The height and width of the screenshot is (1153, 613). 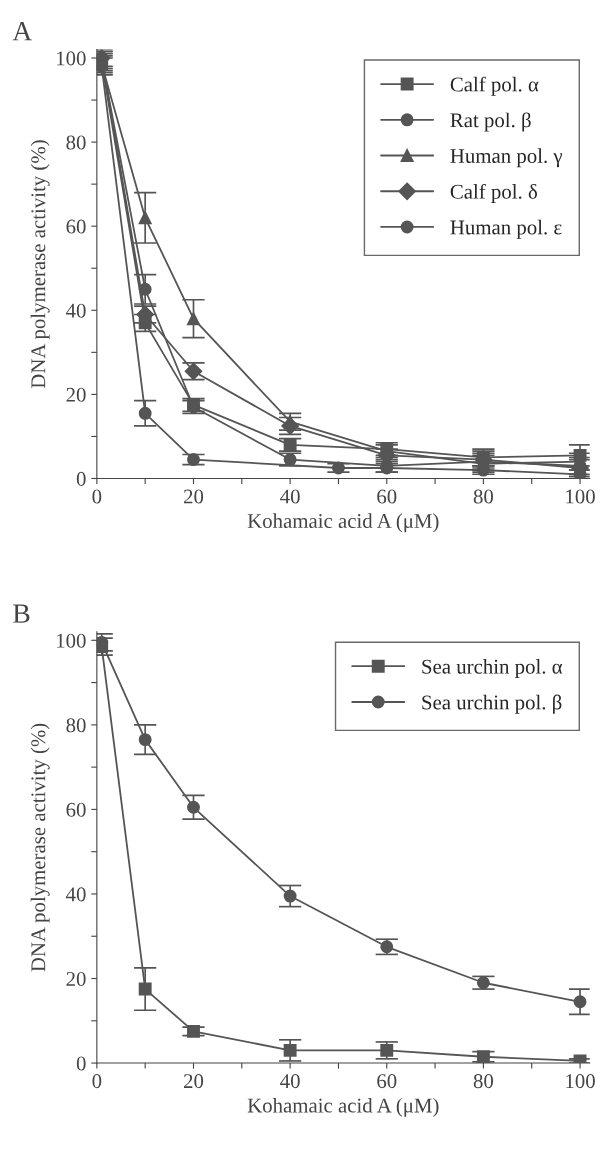 I want to click on legend-label: Sea urchin pol. α, so click(x=492, y=668).